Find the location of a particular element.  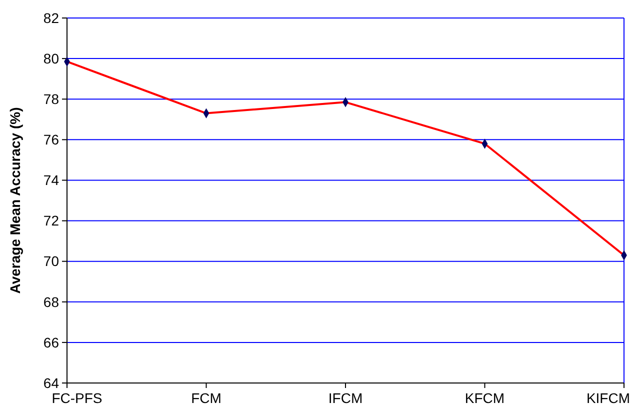

y-tick-label: 72 is located at coordinates (51, 220).